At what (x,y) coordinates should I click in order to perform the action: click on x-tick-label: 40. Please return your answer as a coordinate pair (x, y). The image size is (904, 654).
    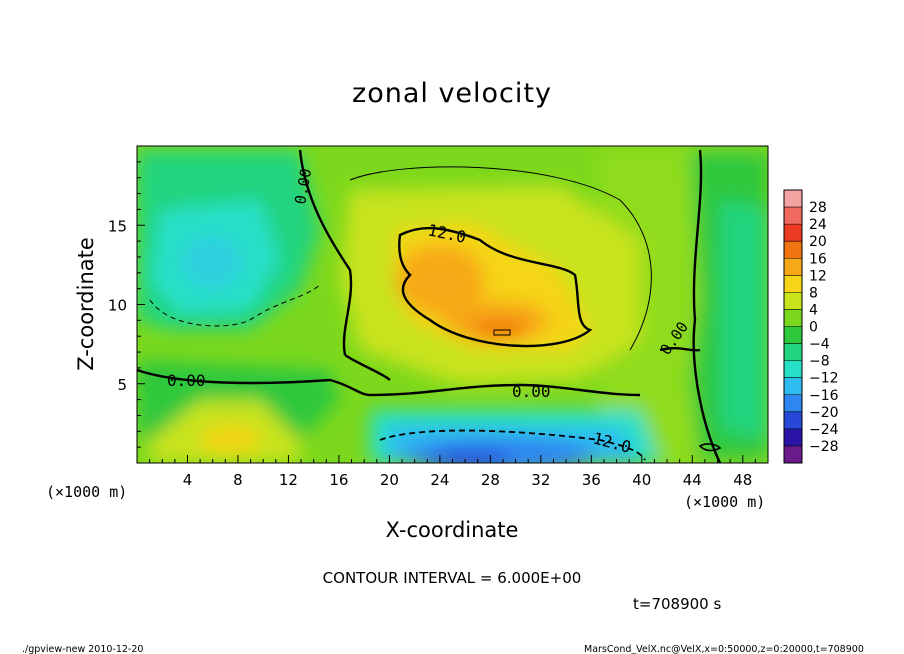
    Looking at the image, I should click on (641, 480).